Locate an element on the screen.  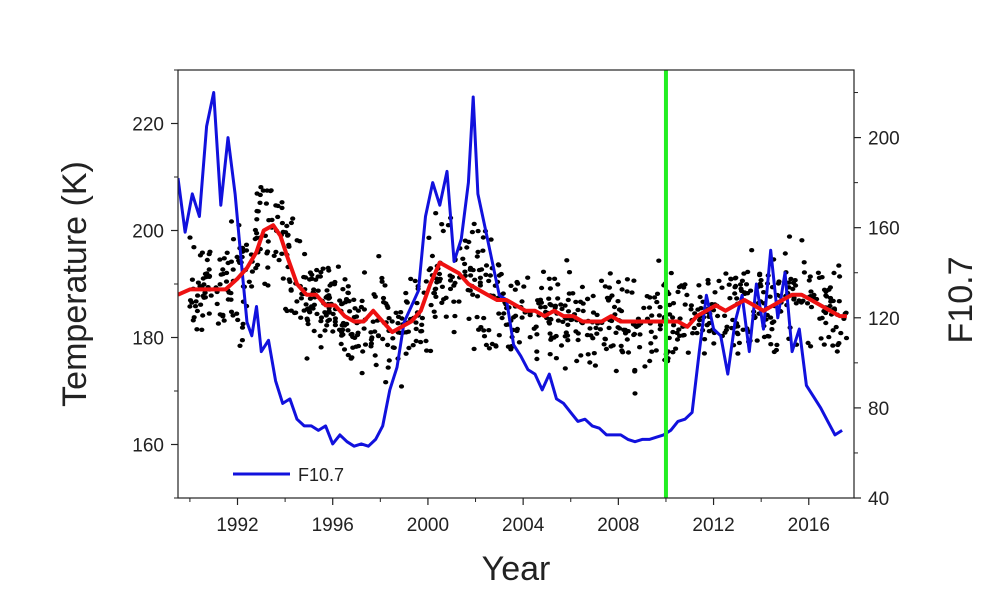
y2-tick-label: 200 is located at coordinates (884, 139).